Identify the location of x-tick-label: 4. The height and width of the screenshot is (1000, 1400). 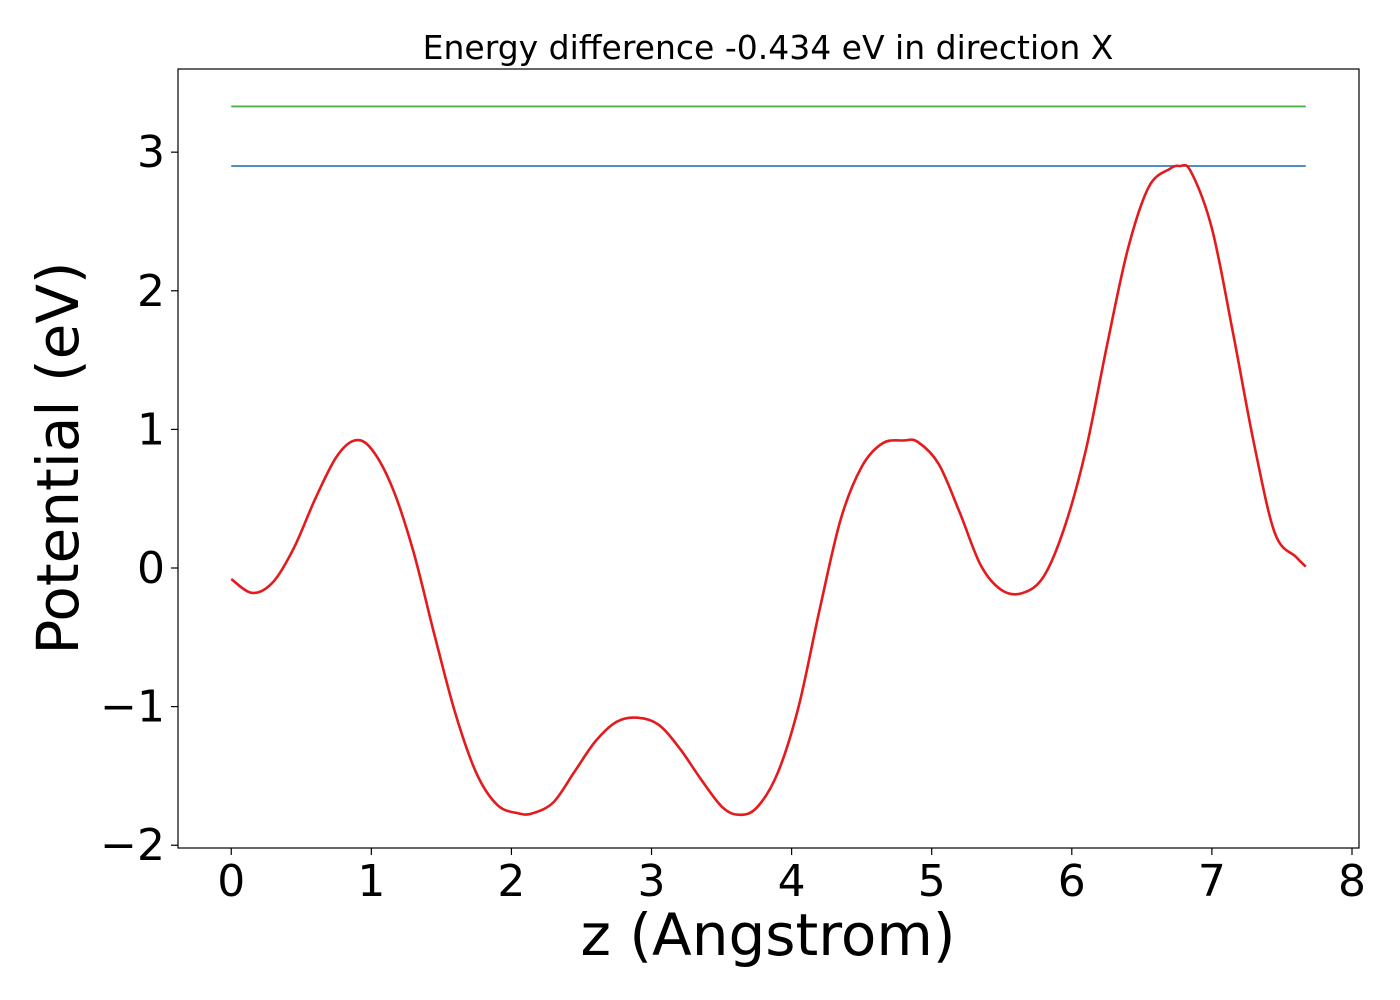
(792, 881).